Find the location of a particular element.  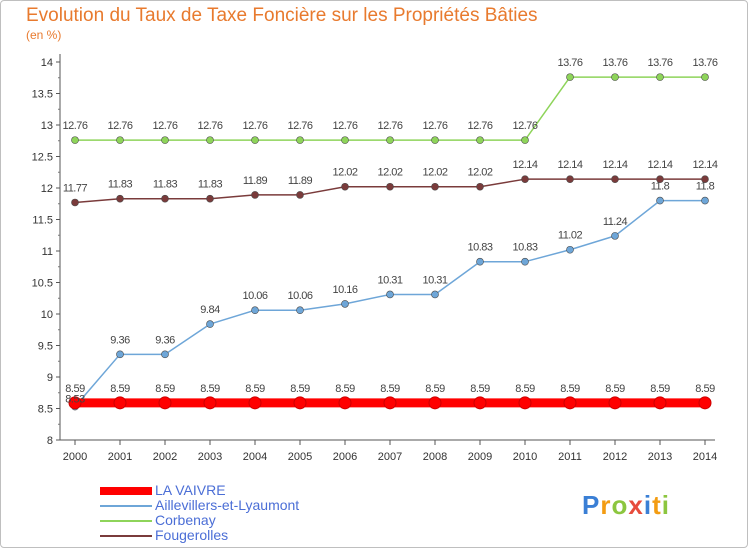

y-tick-label: 11.5 is located at coordinates (42, 221).